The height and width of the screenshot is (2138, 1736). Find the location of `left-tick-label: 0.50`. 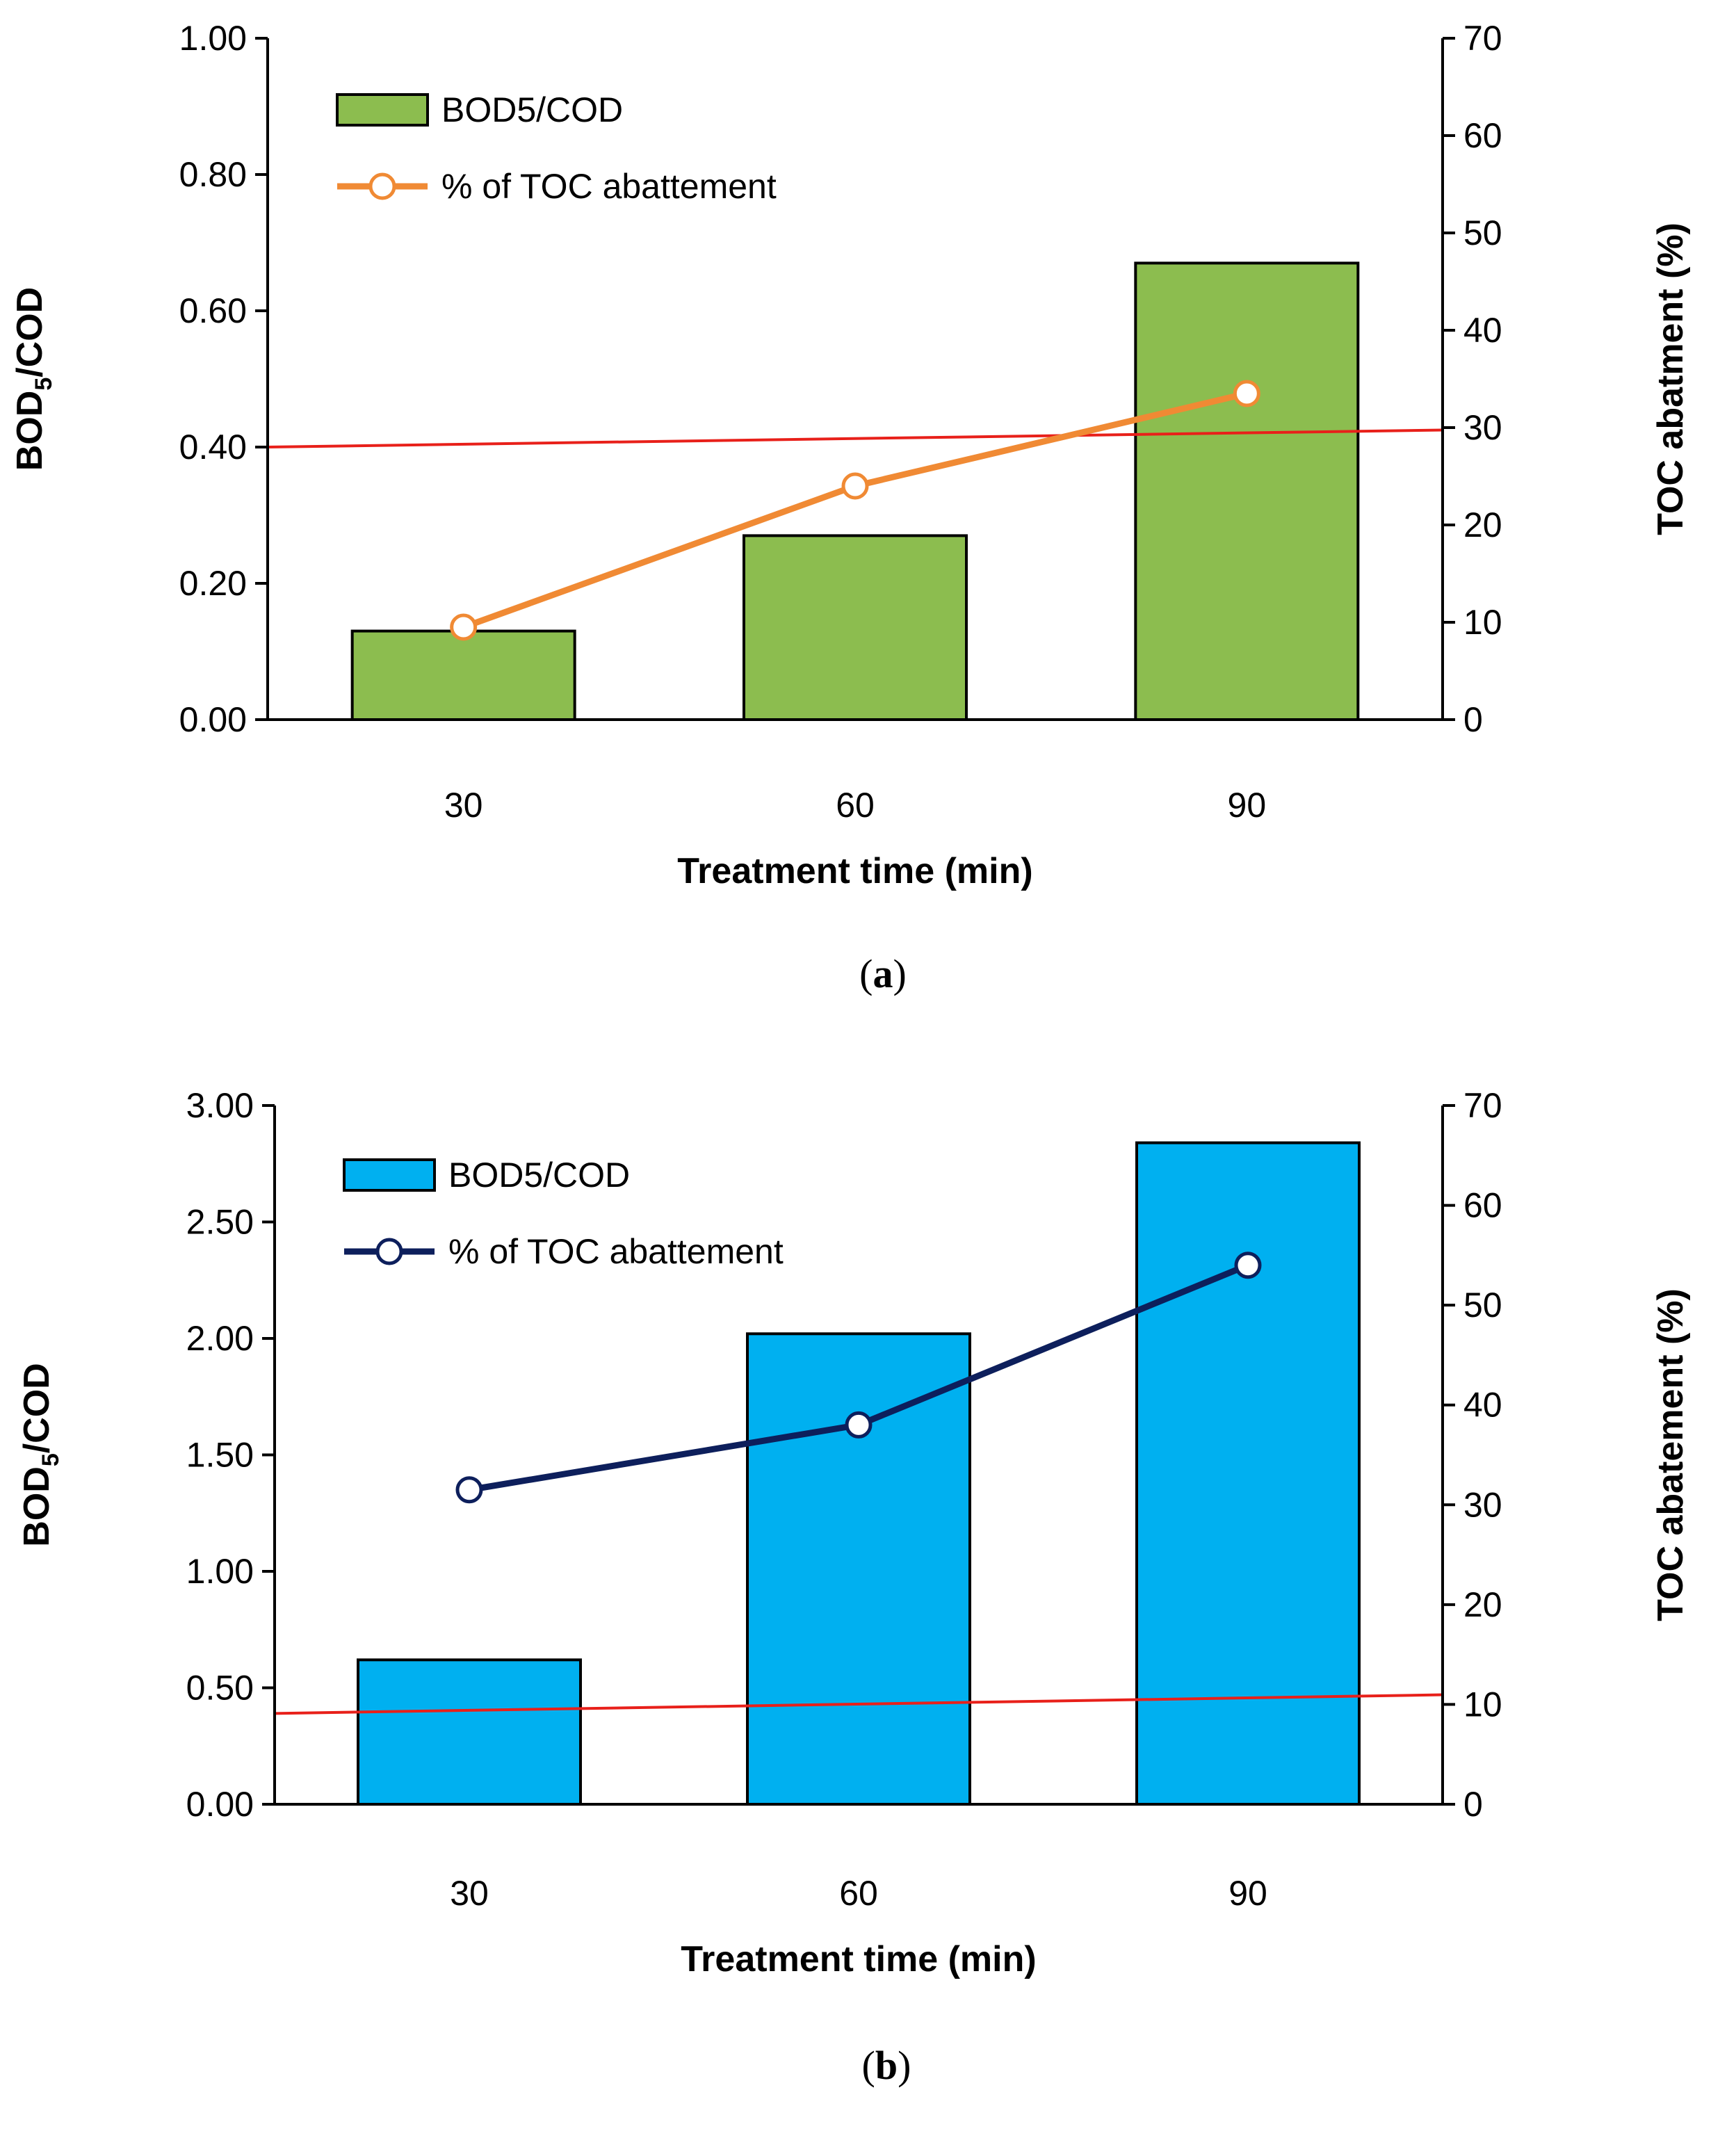

left-tick-label: 0.50 is located at coordinates (220, 1688).